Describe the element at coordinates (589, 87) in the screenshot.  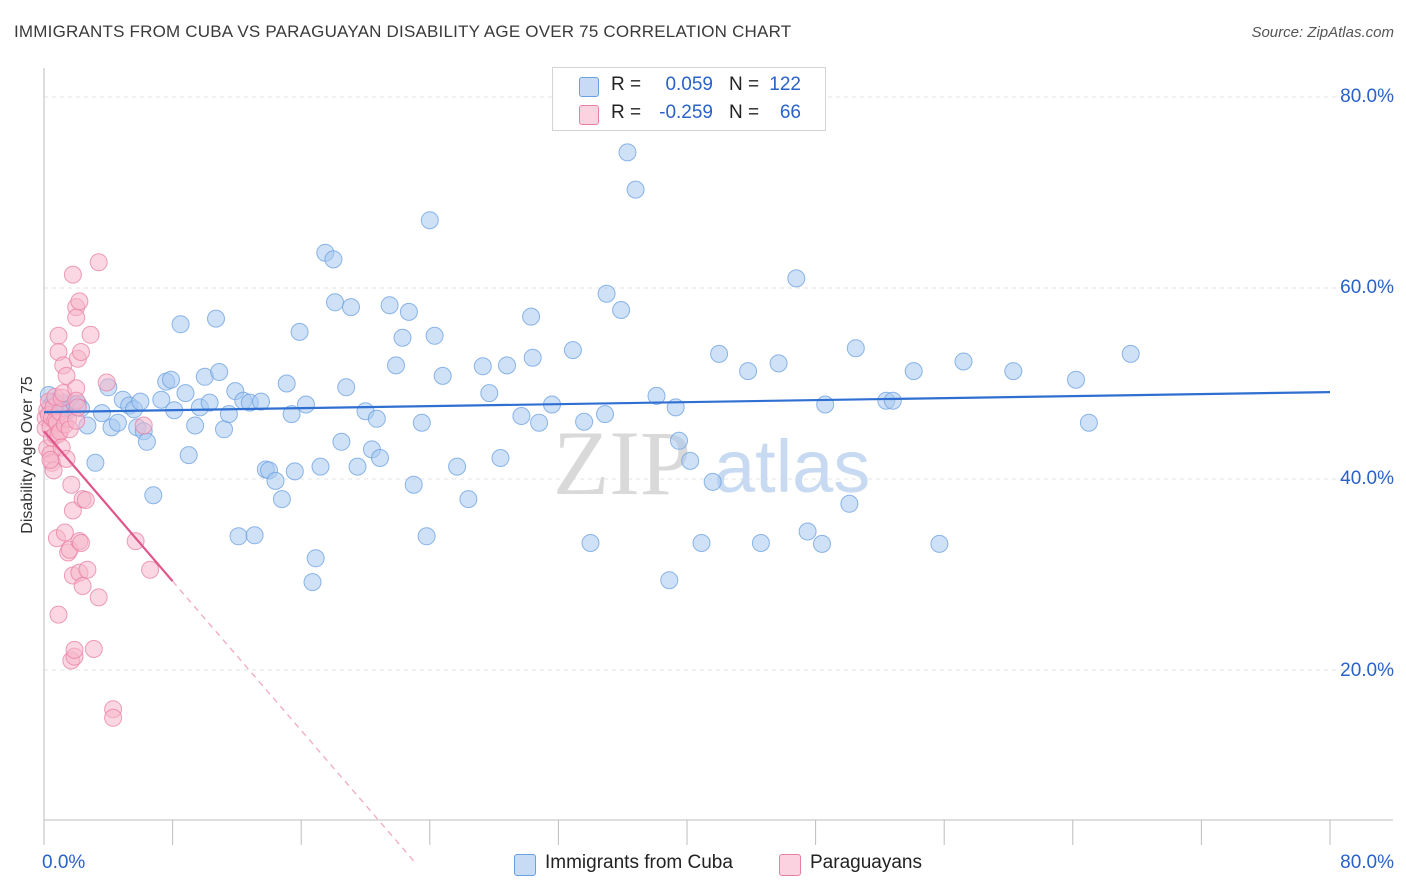
I see `legend-swatch-cuba` at that location.